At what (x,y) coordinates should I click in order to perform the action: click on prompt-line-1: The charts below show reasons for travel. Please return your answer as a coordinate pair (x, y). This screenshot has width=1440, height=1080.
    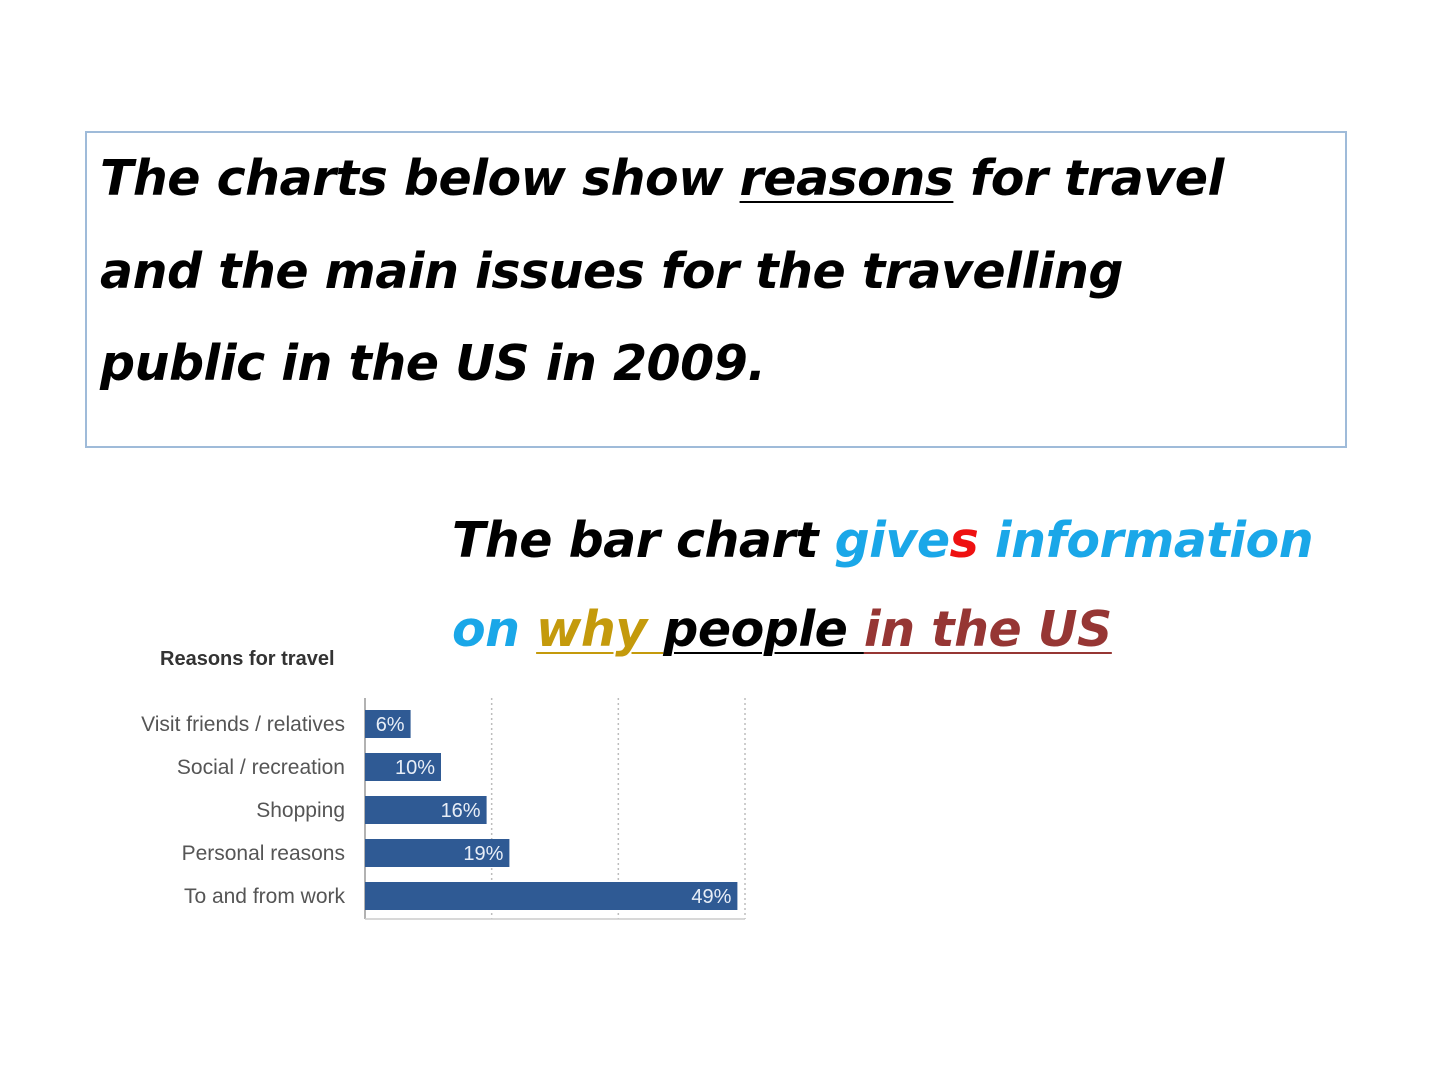
    Looking at the image, I should click on (662, 178).